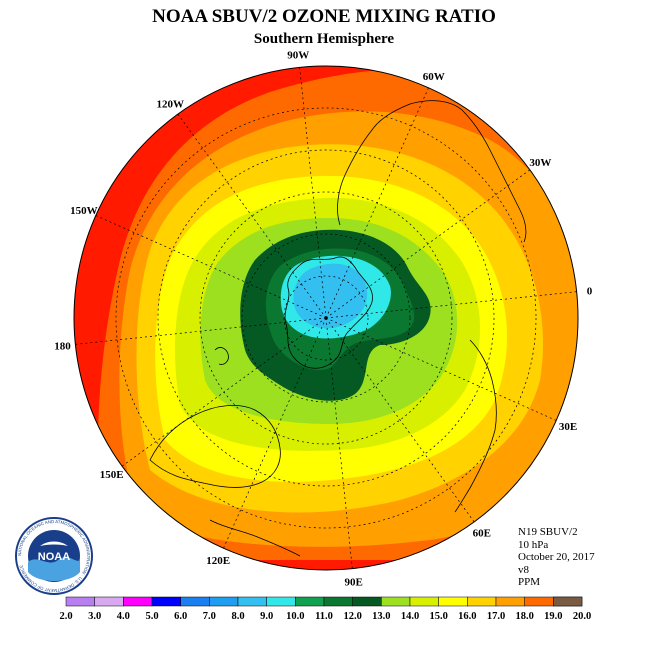  What do you see at coordinates (410, 616) in the screenshot?
I see `colorbar-label: 14.0` at bounding box center [410, 616].